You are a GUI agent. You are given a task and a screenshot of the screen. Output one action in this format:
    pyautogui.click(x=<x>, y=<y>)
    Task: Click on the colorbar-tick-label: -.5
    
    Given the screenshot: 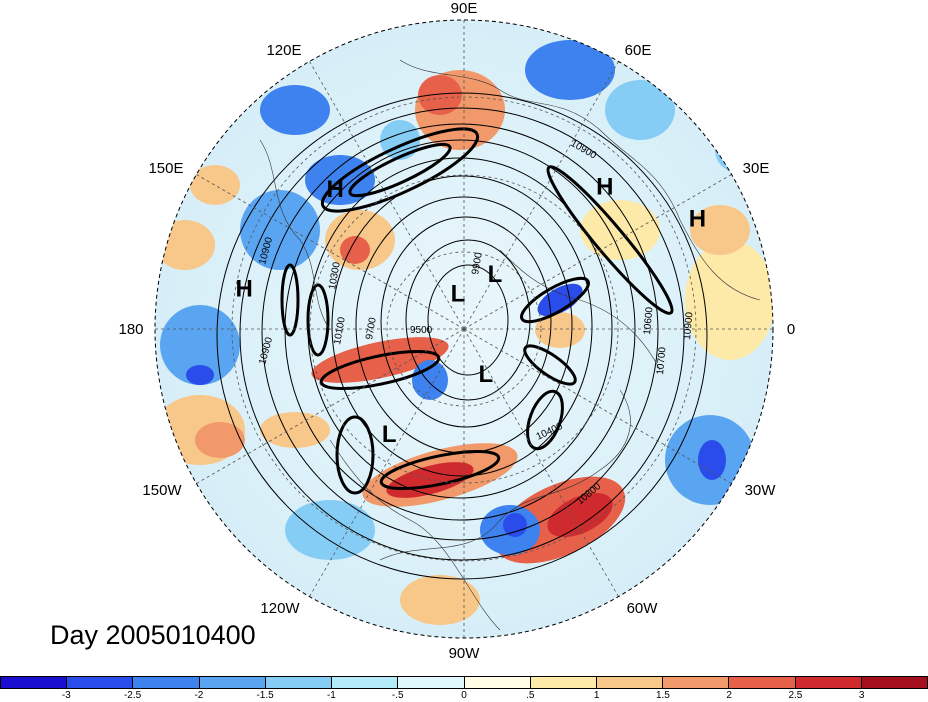 What is the action you would take?
    pyautogui.click(x=397, y=695)
    